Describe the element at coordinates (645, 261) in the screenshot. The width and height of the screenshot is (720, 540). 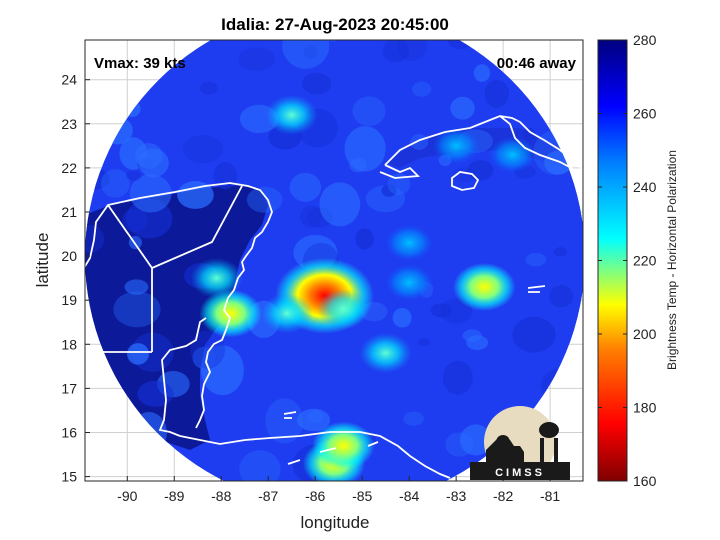
I see `colorbar-tick-label: 220` at that location.